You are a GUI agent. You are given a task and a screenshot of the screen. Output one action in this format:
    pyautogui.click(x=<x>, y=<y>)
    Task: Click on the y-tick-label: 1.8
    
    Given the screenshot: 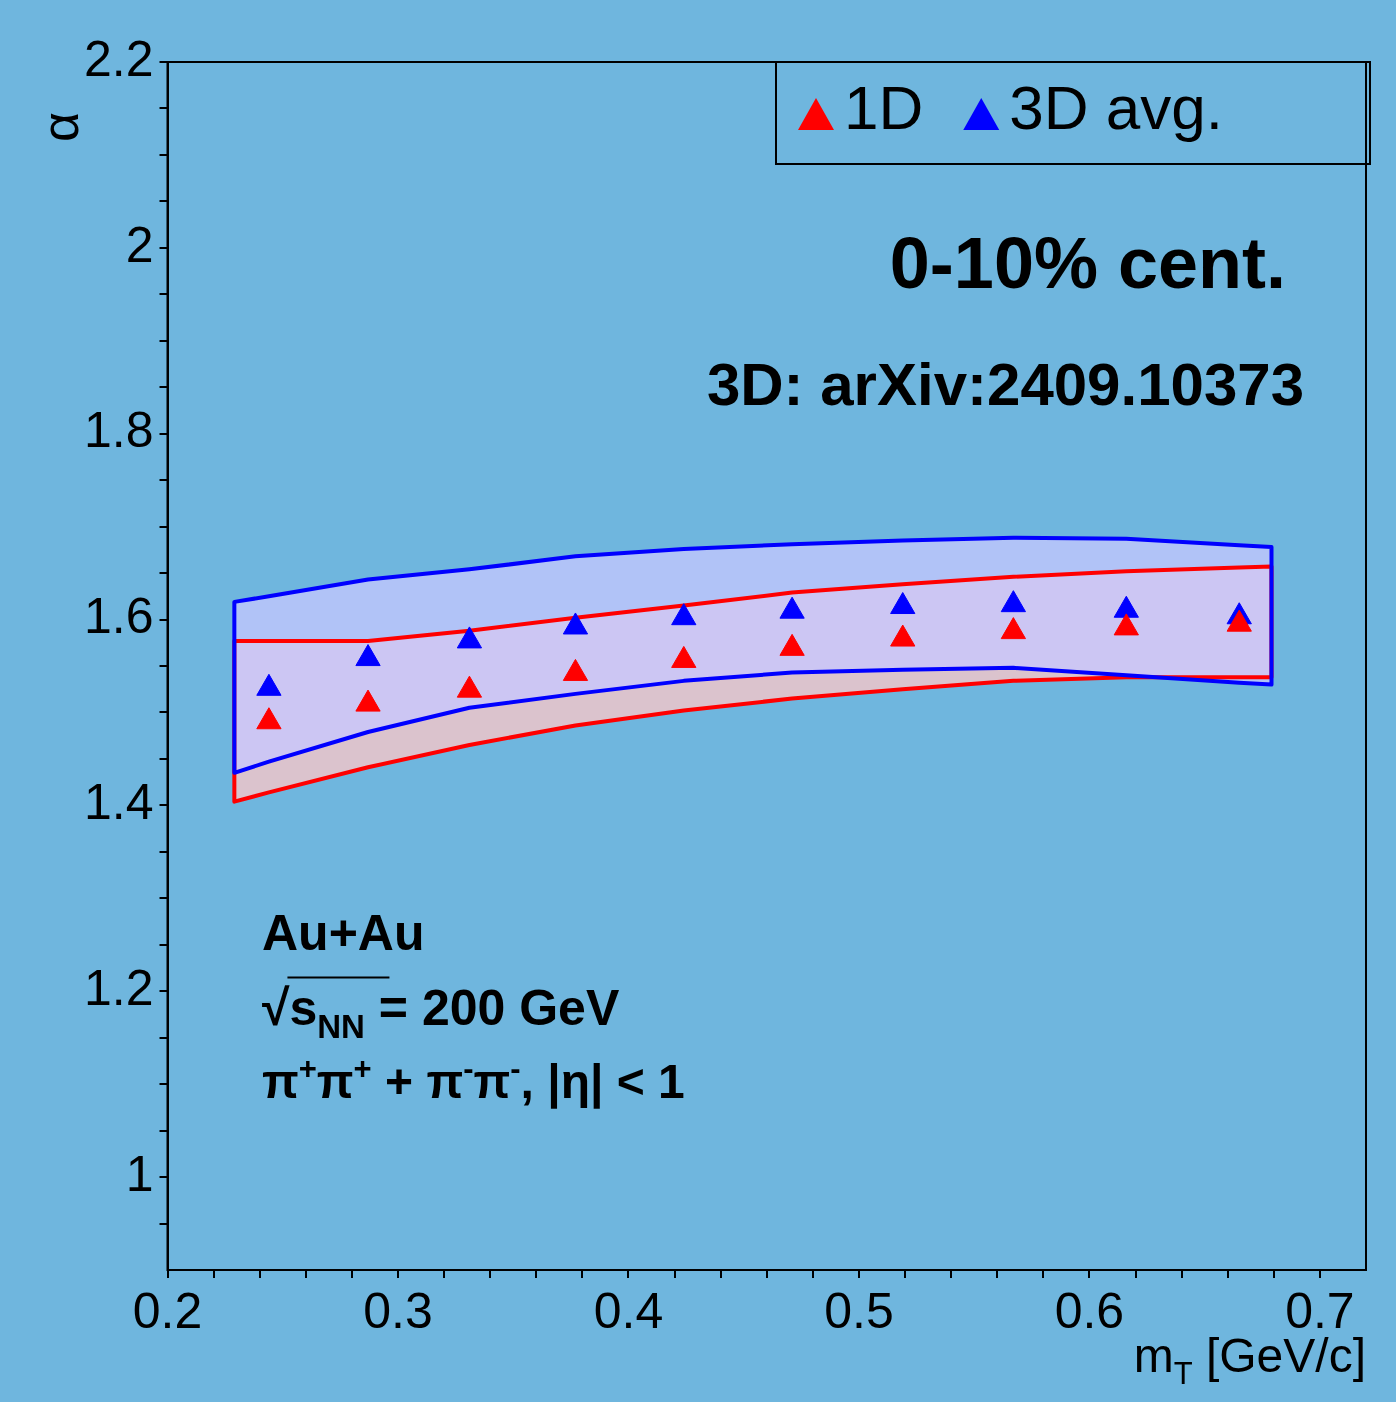 What is the action you would take?
    pyautogui.click(x=118, y=430)
    